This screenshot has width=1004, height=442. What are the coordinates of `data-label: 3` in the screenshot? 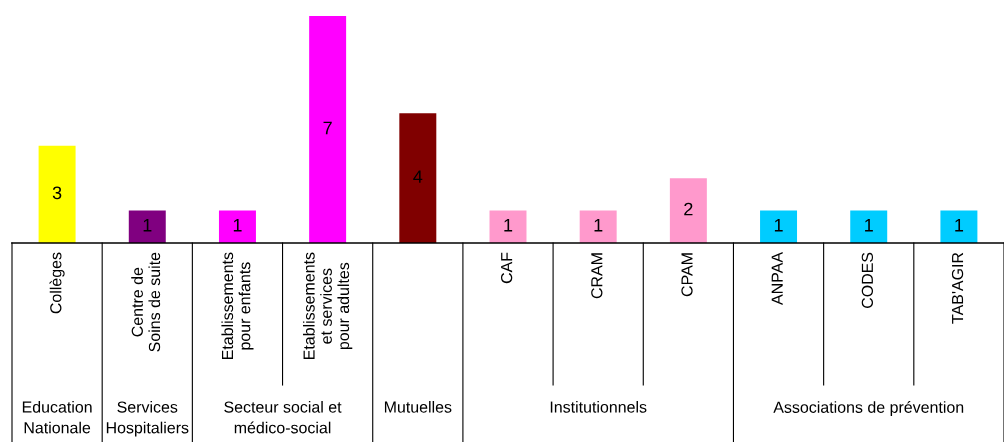 It's located at (57, 193).